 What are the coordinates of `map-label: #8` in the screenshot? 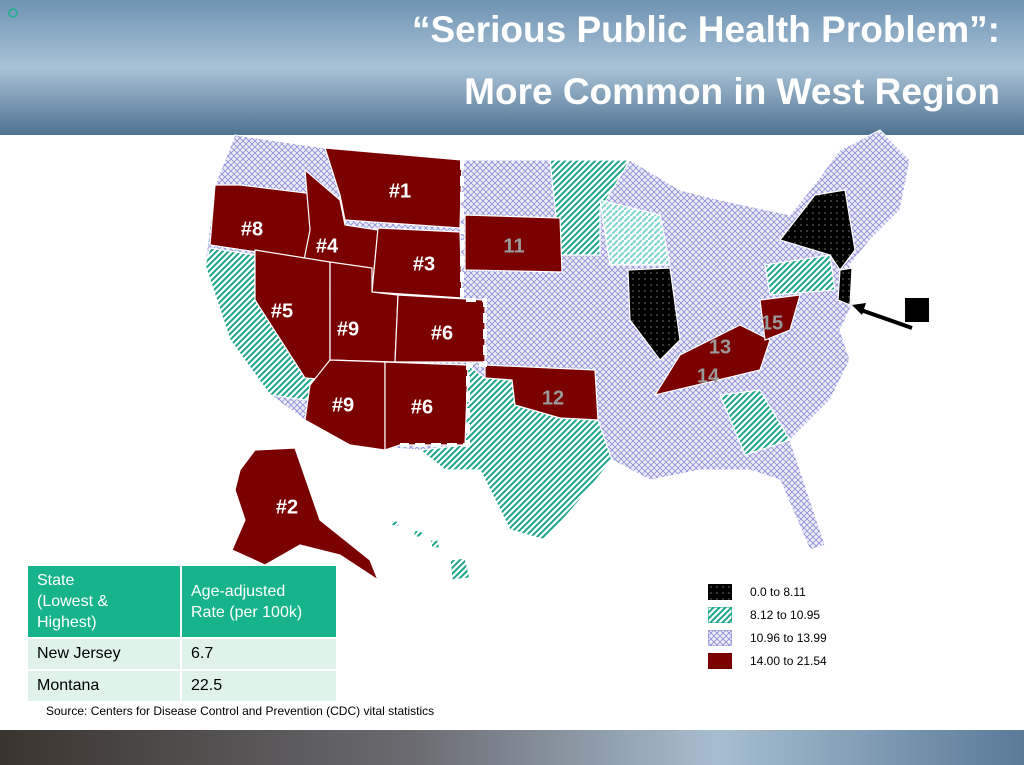 It's located at (252, 229).